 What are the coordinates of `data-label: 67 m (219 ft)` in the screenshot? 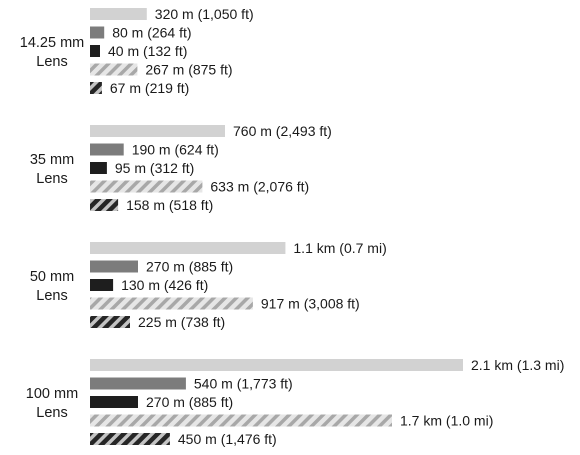 It's located at (149, 88).